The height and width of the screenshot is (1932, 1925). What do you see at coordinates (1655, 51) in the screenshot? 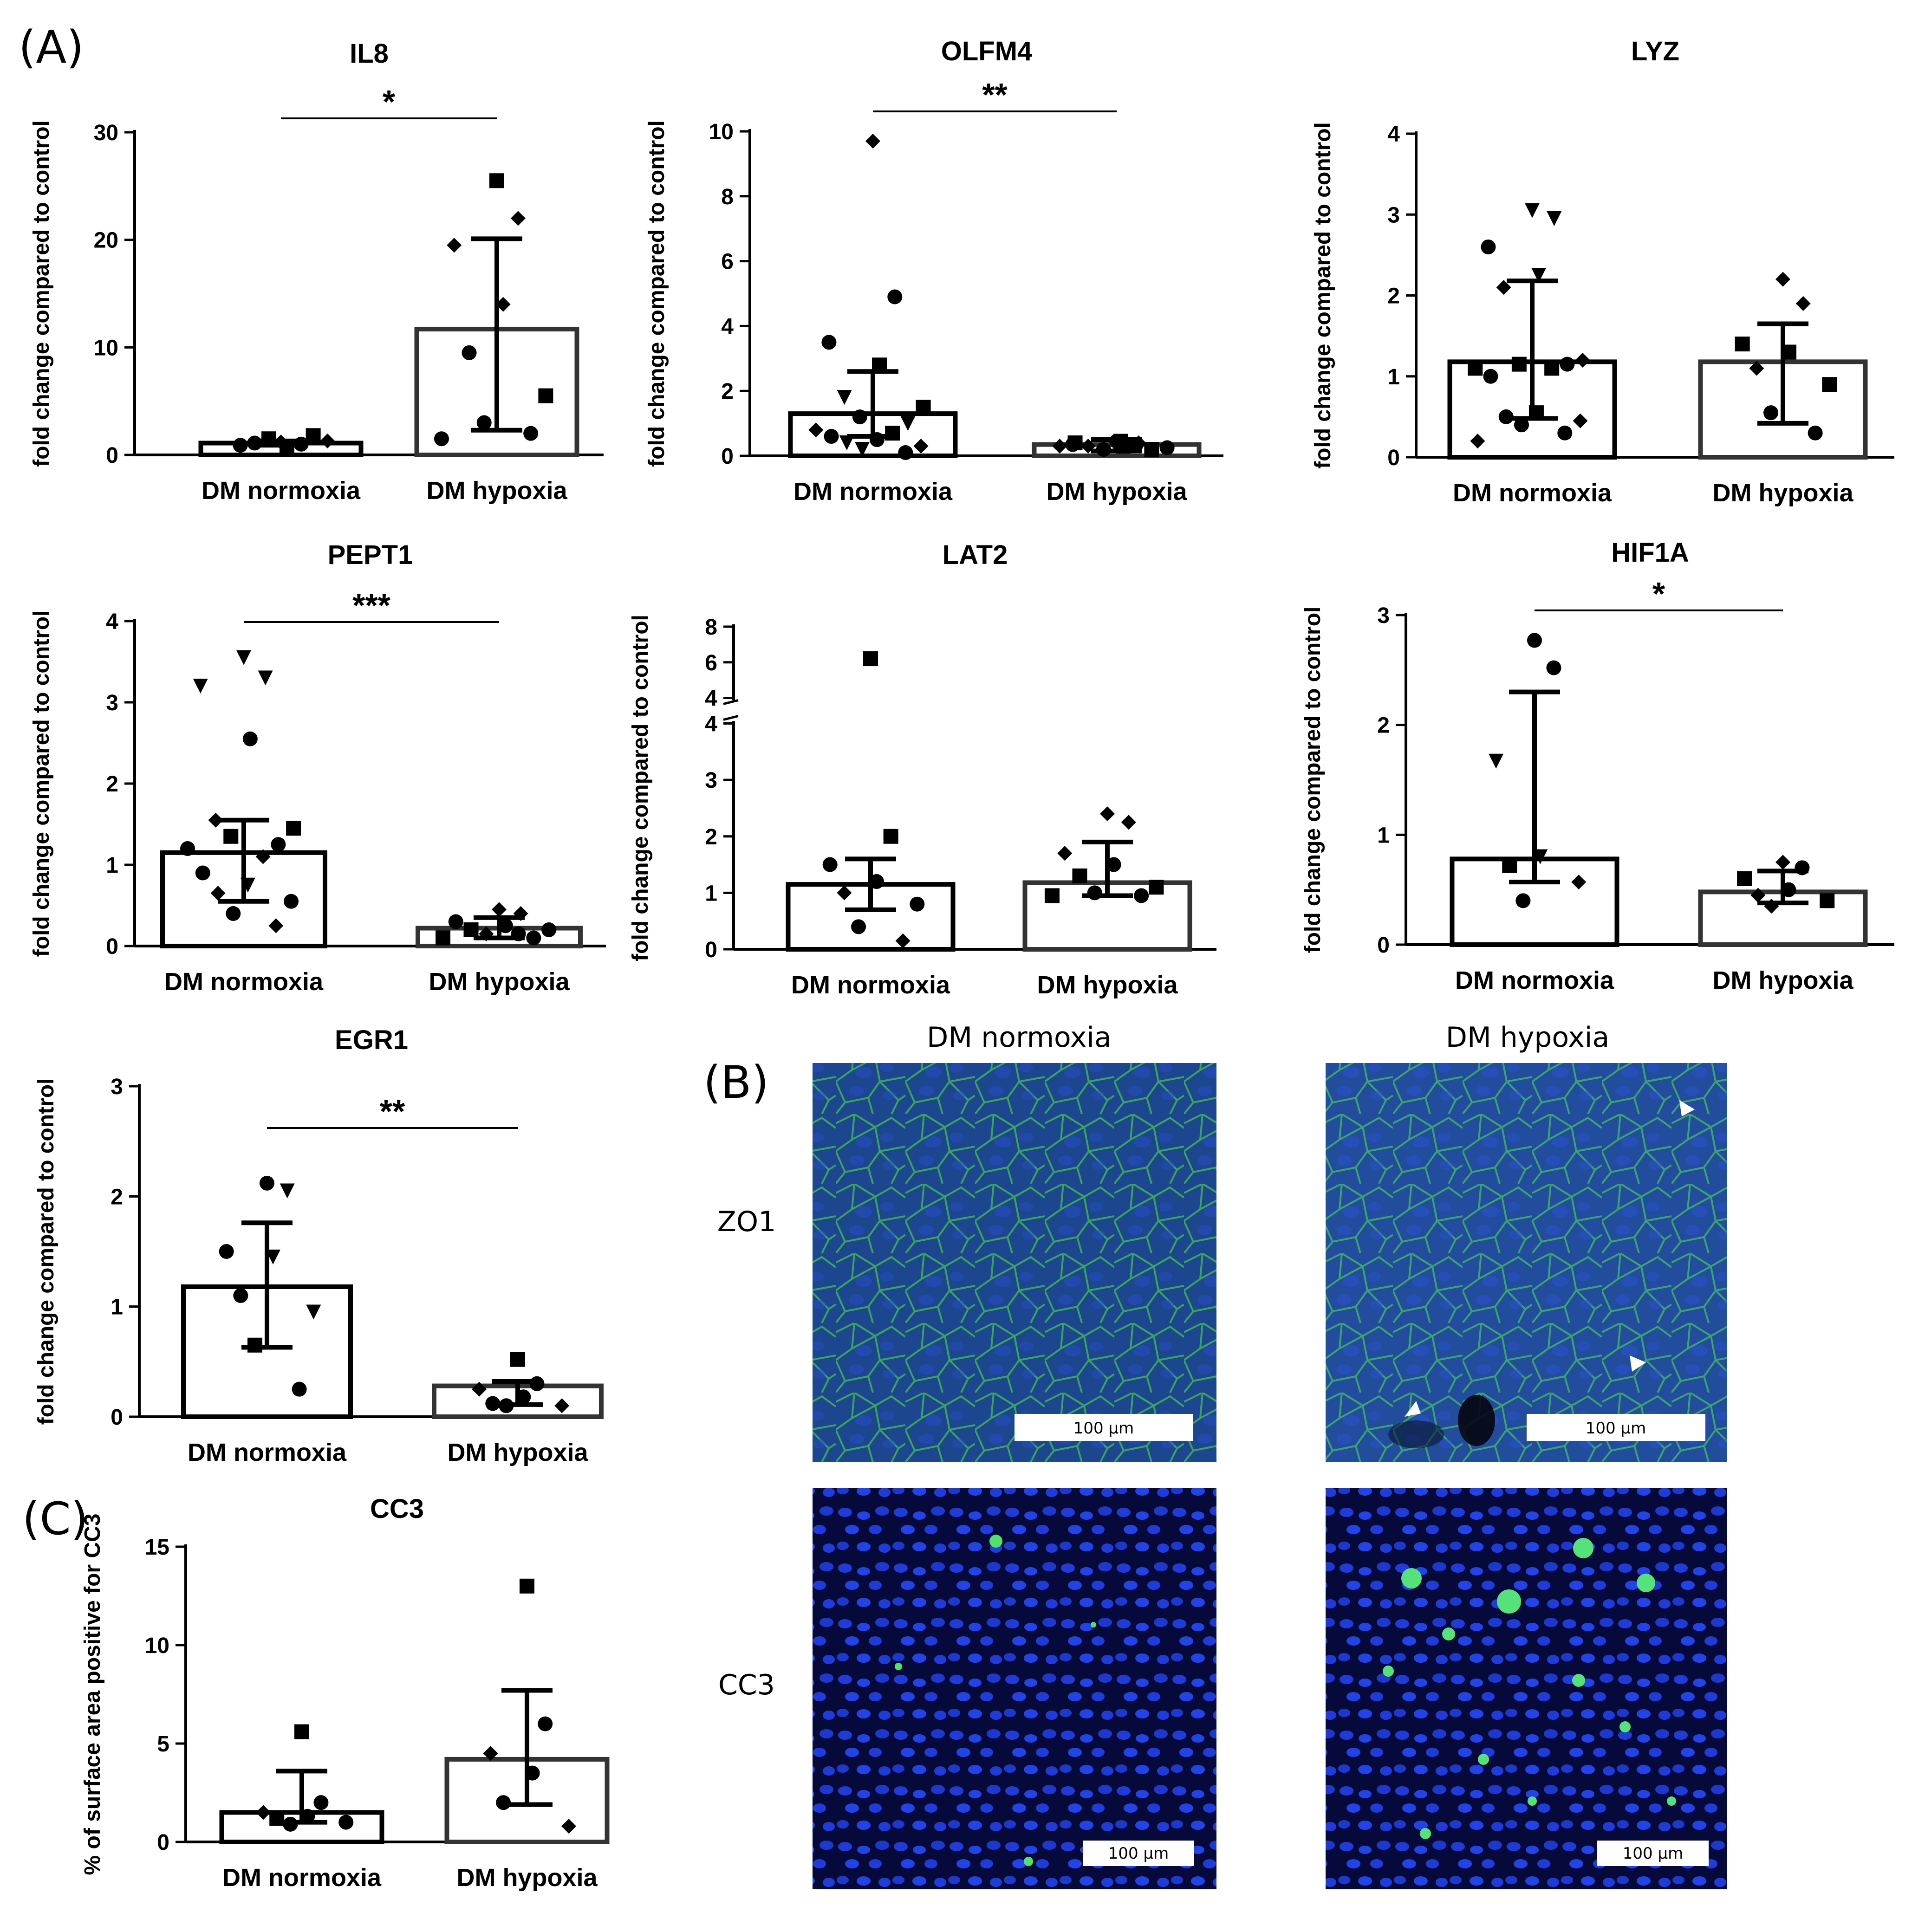
I see `chart-title: LYZ` at bounding box center [1655, 51].